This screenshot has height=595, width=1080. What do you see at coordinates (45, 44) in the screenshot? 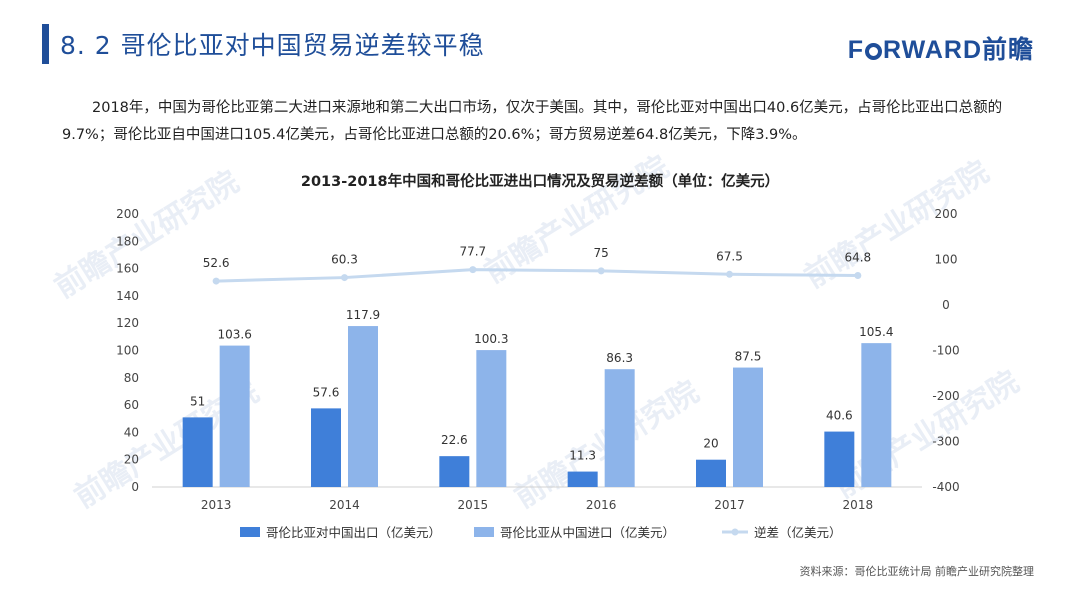
I see `header-accent-bar` at bounding box center [45, 44].